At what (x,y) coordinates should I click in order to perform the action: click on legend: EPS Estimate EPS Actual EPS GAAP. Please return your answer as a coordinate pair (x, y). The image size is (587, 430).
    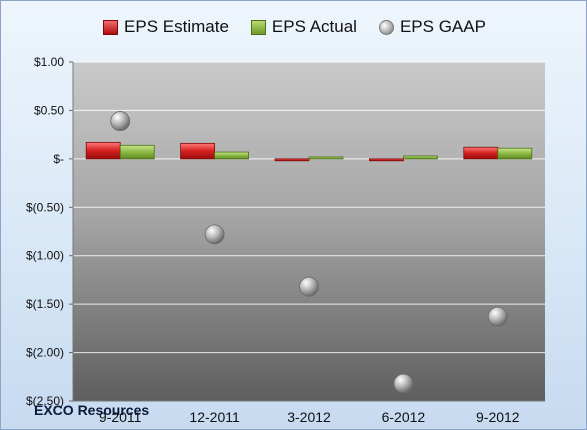
    Looking at the image, I should click on (294, 27).